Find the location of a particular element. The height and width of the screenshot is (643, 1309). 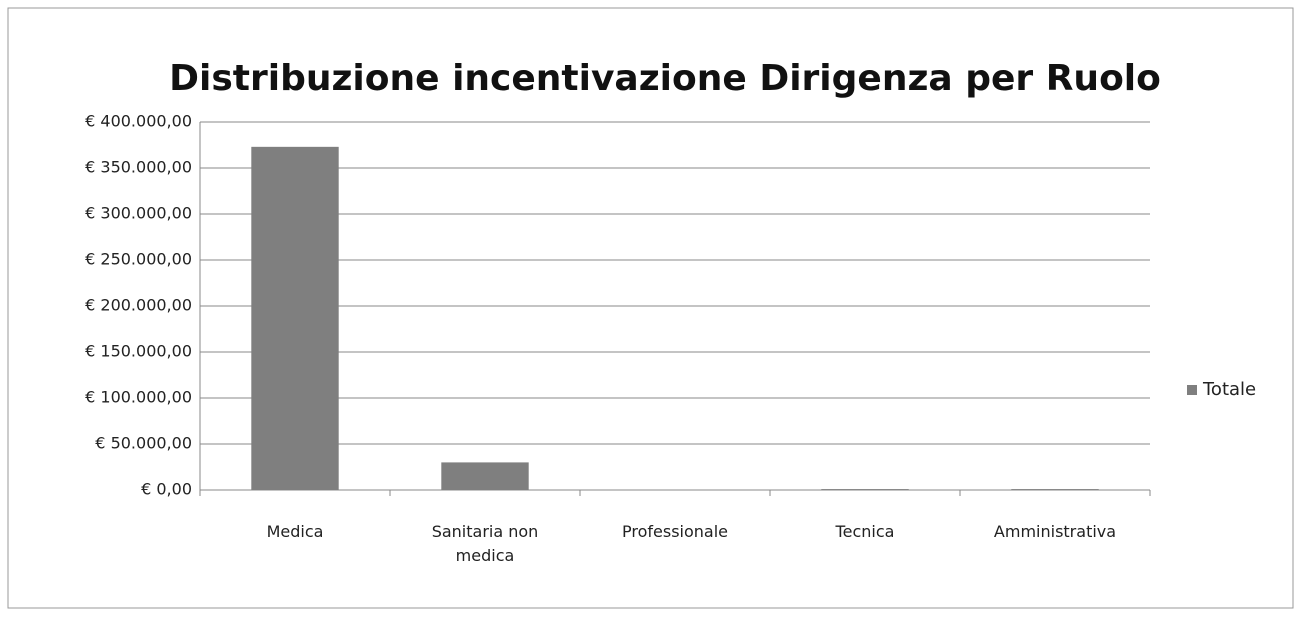

y-tick-label: € 400.000,00 is located at coordinates (138, 121).